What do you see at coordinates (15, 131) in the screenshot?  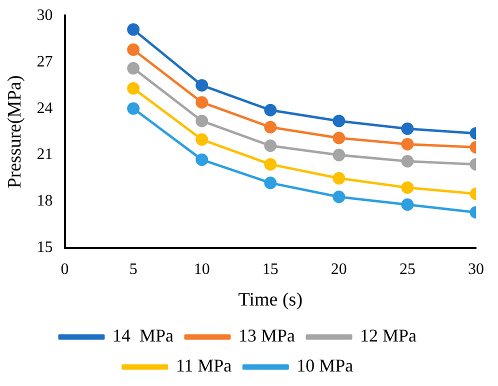 I see `y-axis-title: Pressure(MPa)` at bounding box center [15, 131].